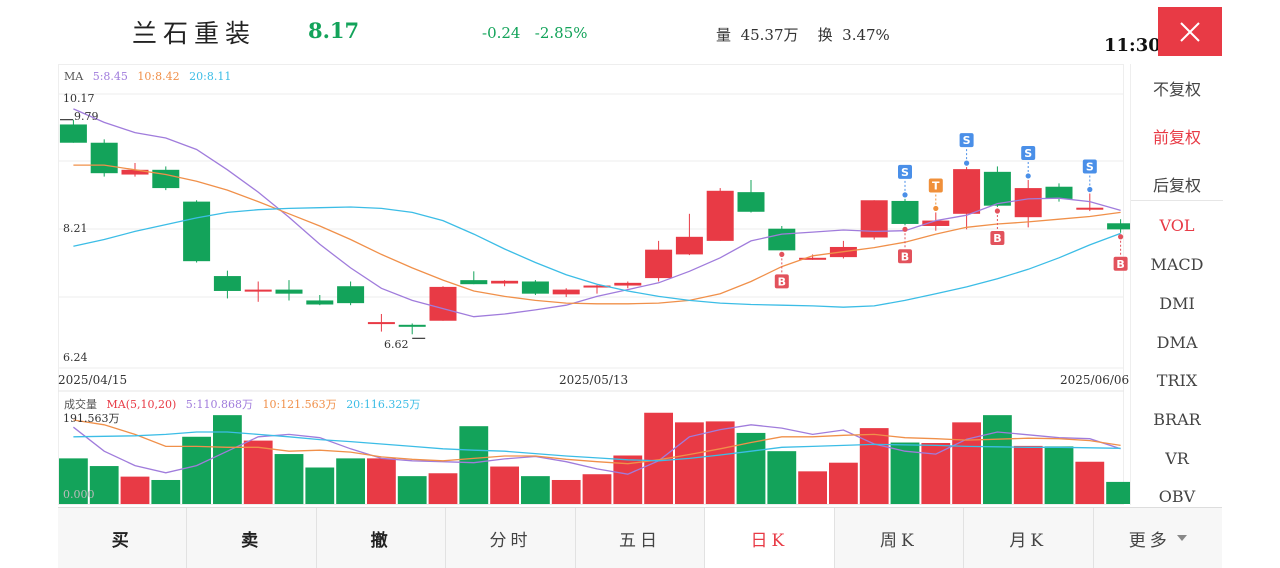  I want to click on more-label: 更多, so click(1149, 540).